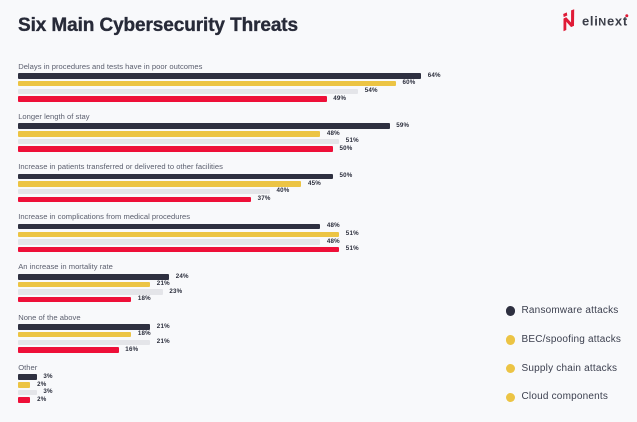 This screenshot has width=637, height=422. Describe the element at coordinates (602, 23) in the screenshot. I see `svg-text: N` at that location.